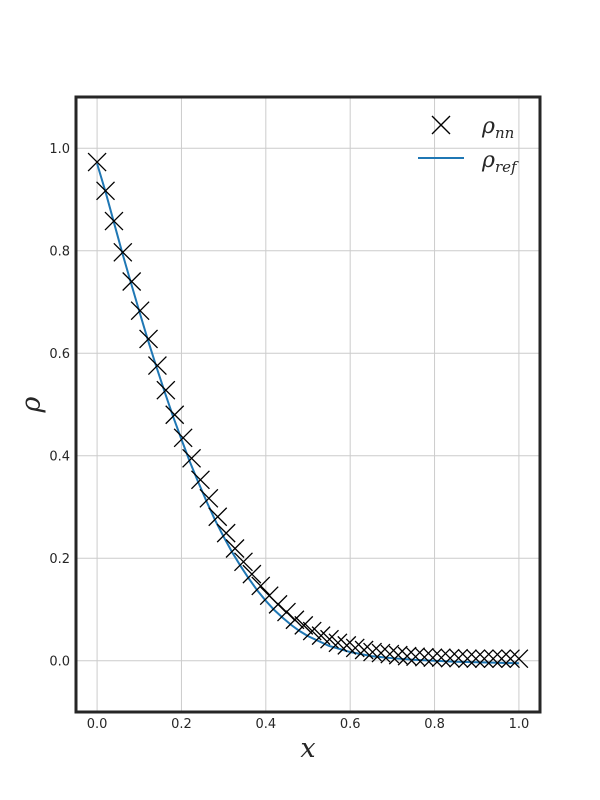  Describe the element at coordinates (307, 748) in the screenshot. I see `x-axis-label: x` at that location.